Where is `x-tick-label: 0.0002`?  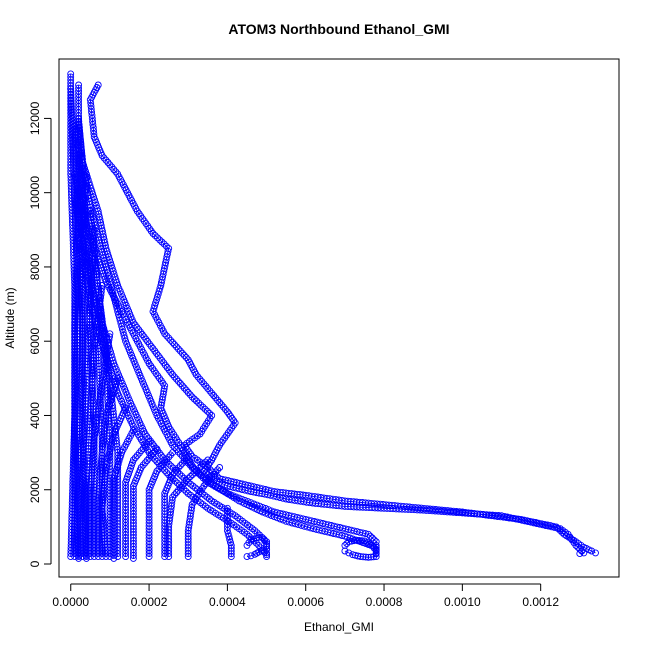
x-tick-label: 0.0002 is located at coordinates (149, 602).